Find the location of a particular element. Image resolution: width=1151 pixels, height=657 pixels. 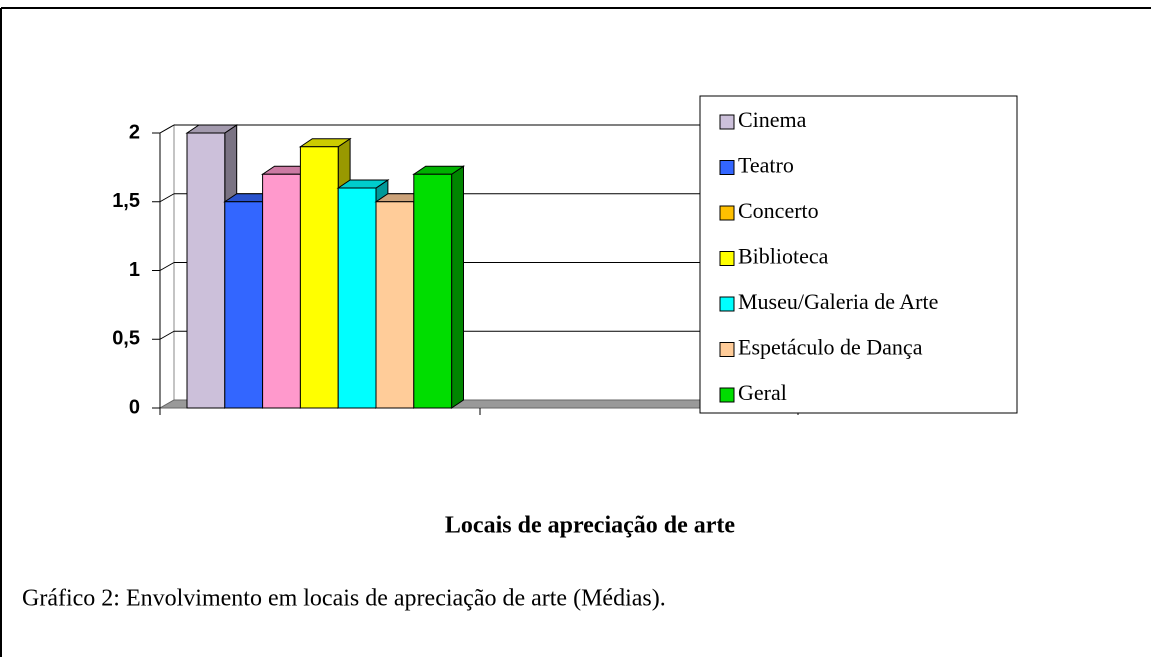

legend-label: Concerto is located at coordinates (778, 210).